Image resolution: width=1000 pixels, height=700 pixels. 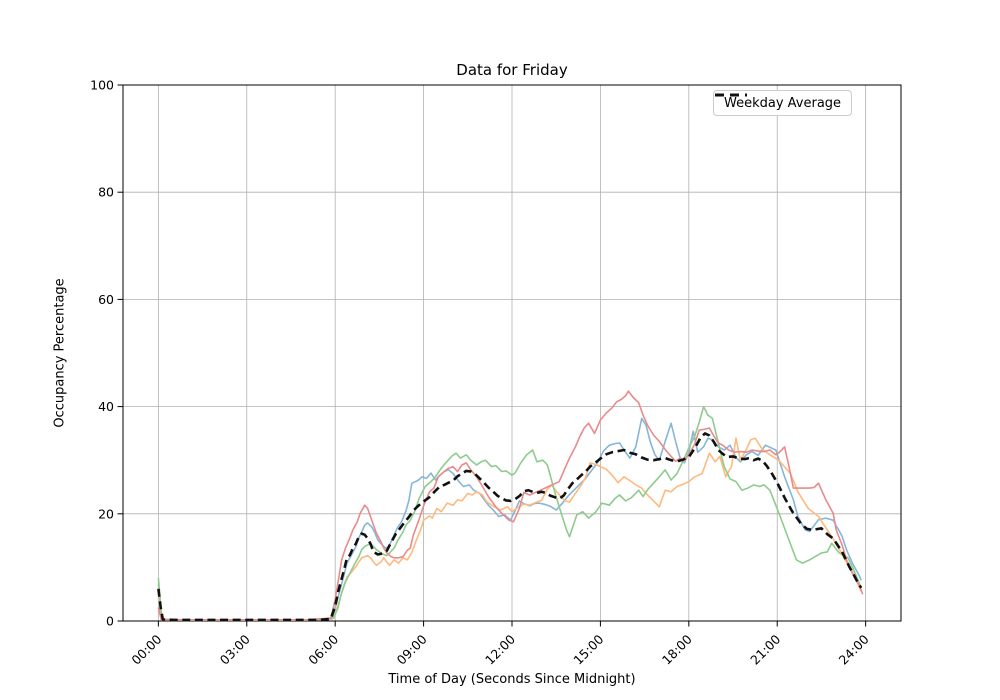 I want to click on y-tick-label: 60, so click(x=106, y=299).